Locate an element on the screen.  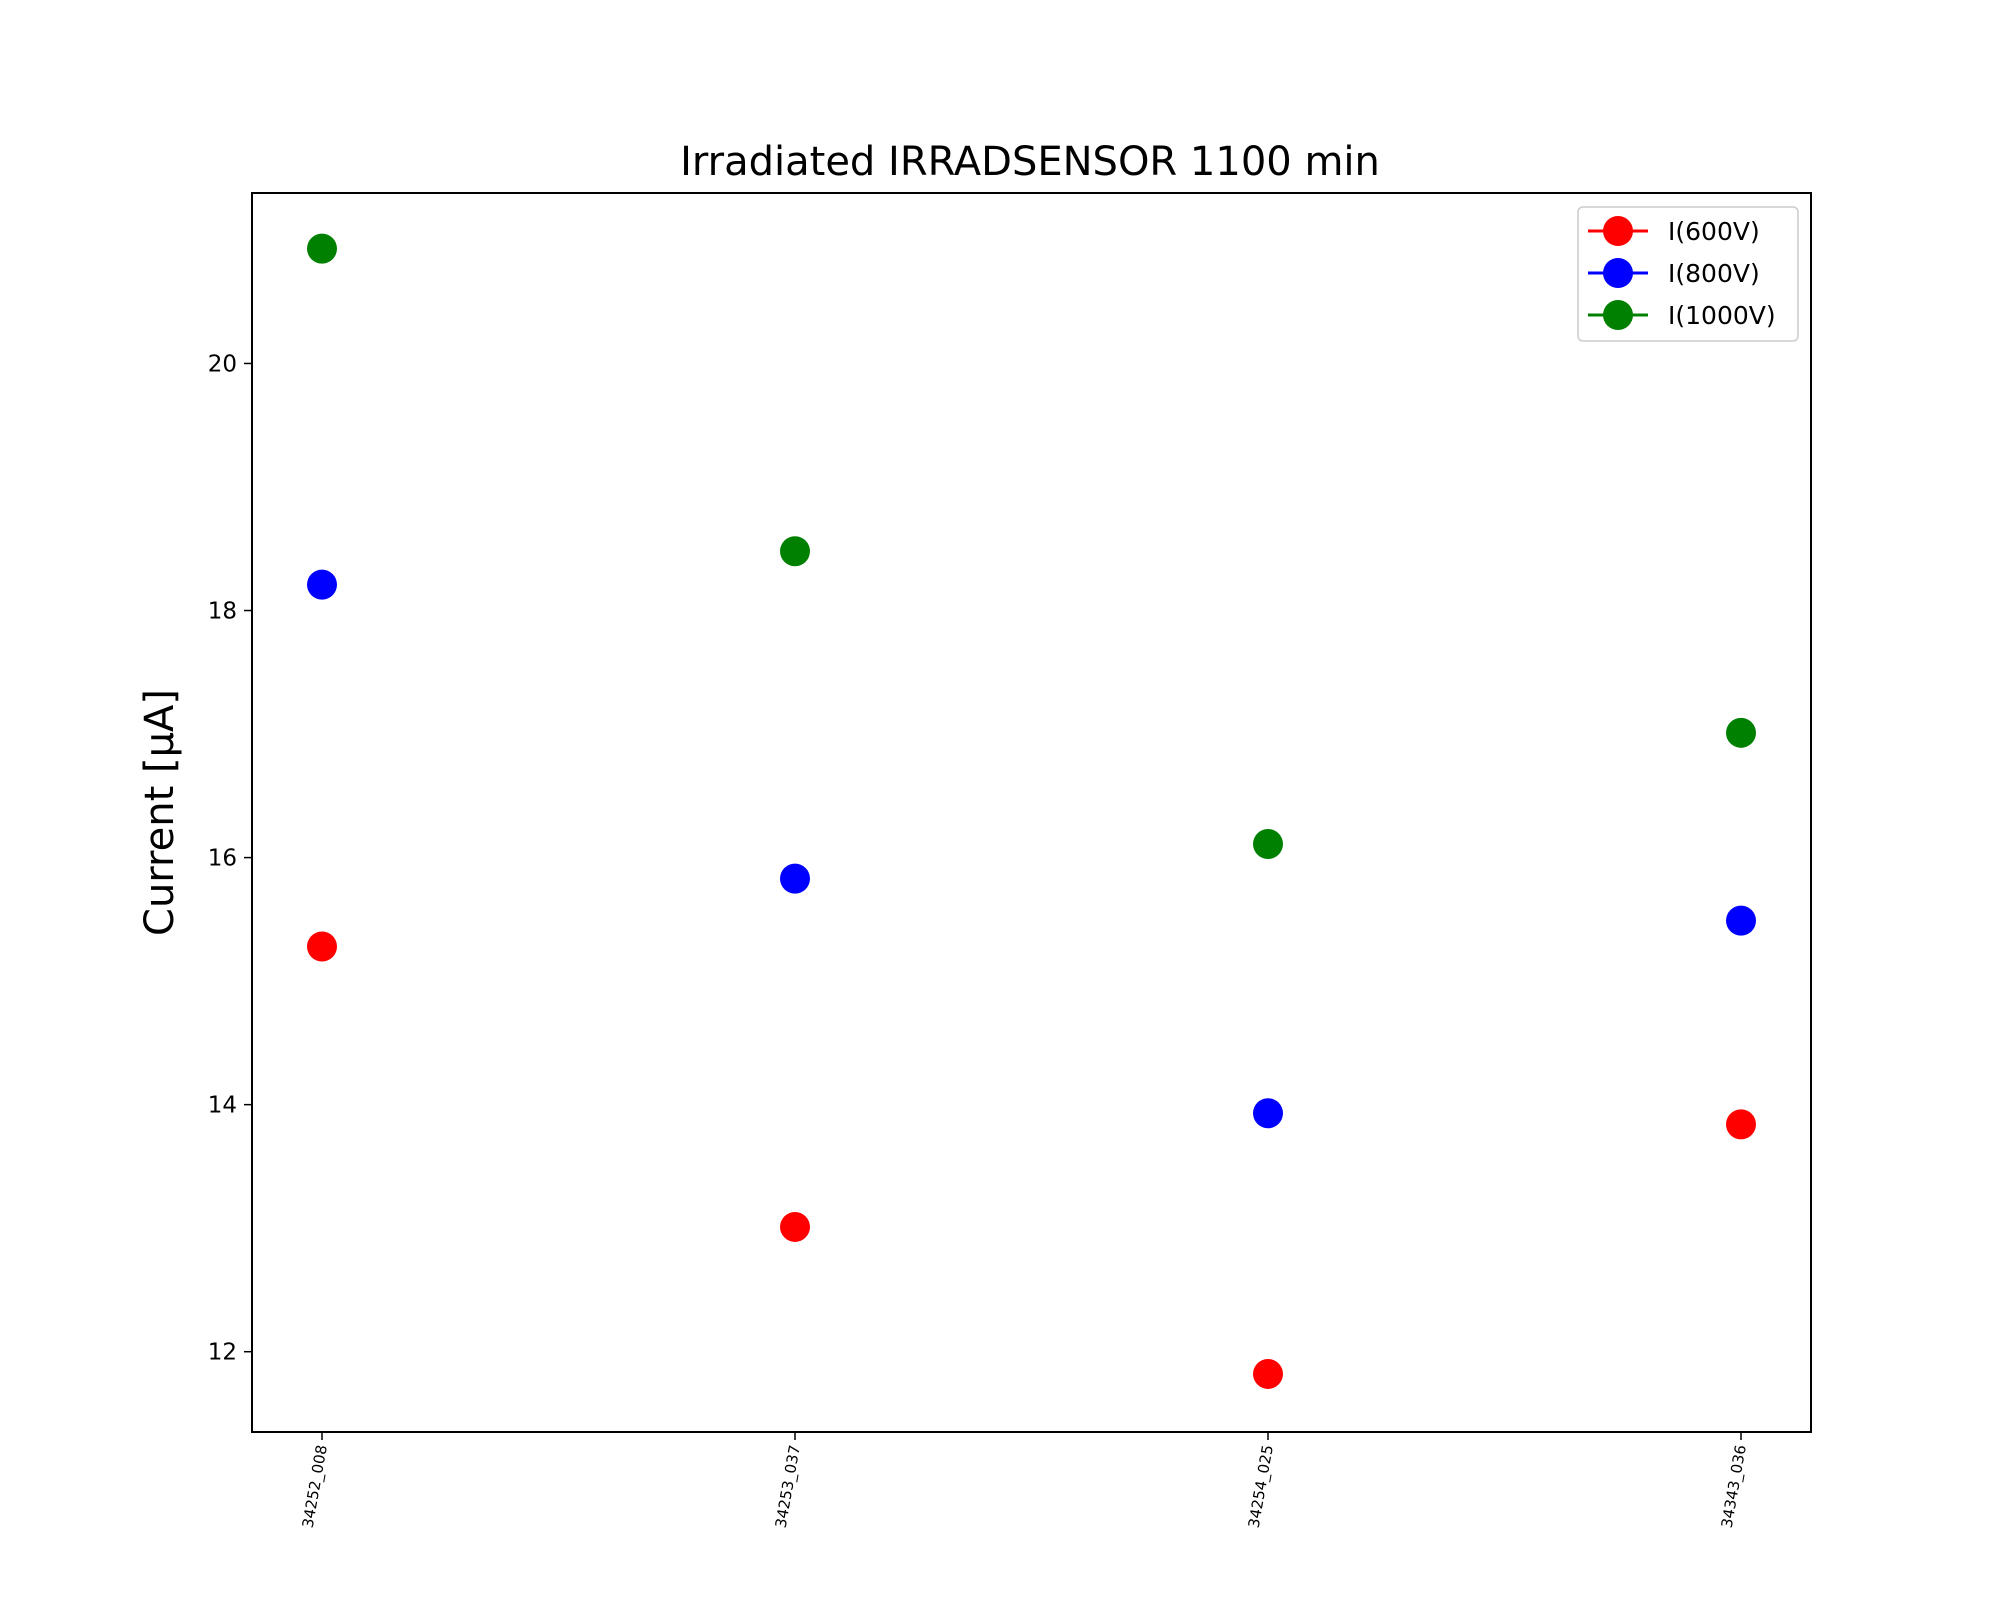
legend-box is located at coordinates (1688, 274).